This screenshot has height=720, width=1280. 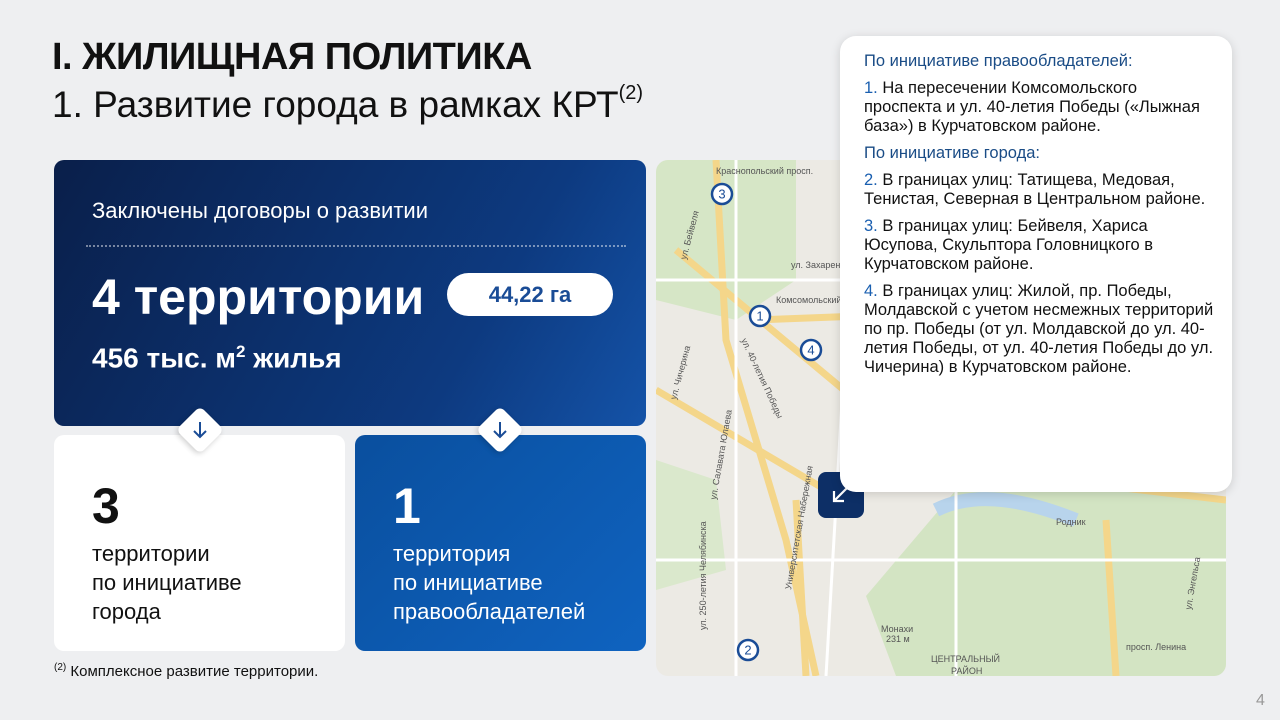 What do you see at coordinates (335, 104) in the screenshot?
I see `title-text: 1. Развитие города в рамках КРТ` at bounding box center [335, 104].